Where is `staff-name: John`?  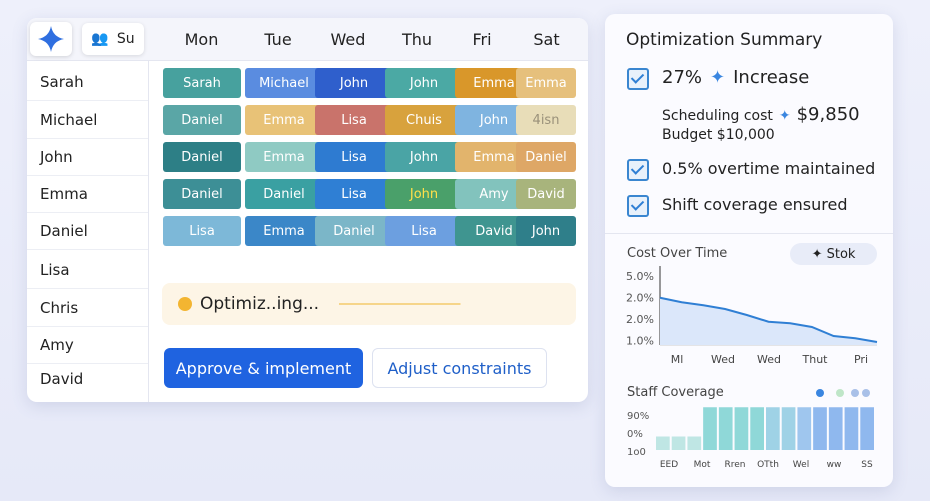 staff-name: John is located at coordinates (56, 157).